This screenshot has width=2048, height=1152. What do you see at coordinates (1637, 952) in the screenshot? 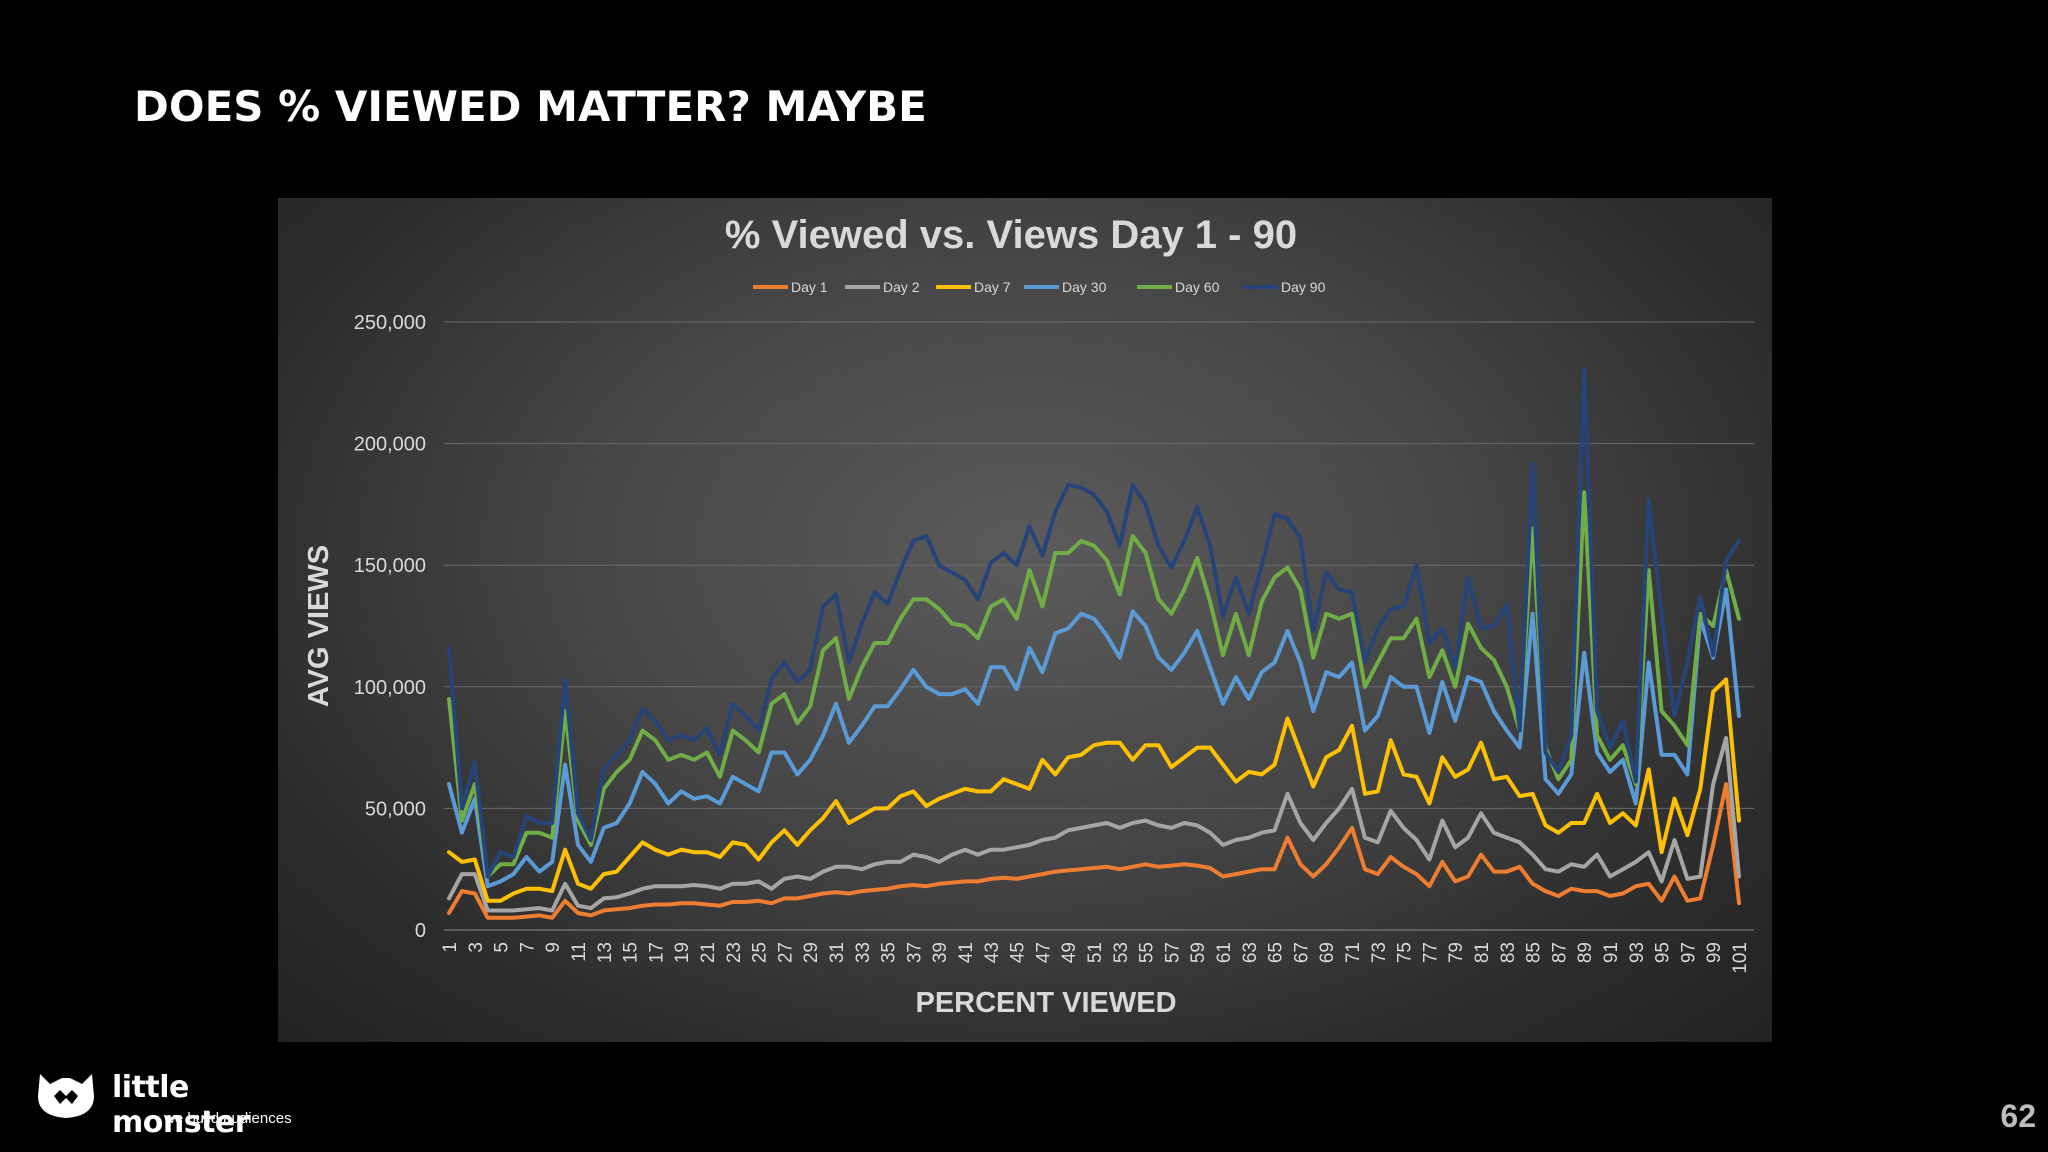
I see `x-tick-label: 93` at bounding box center [1637, 952].